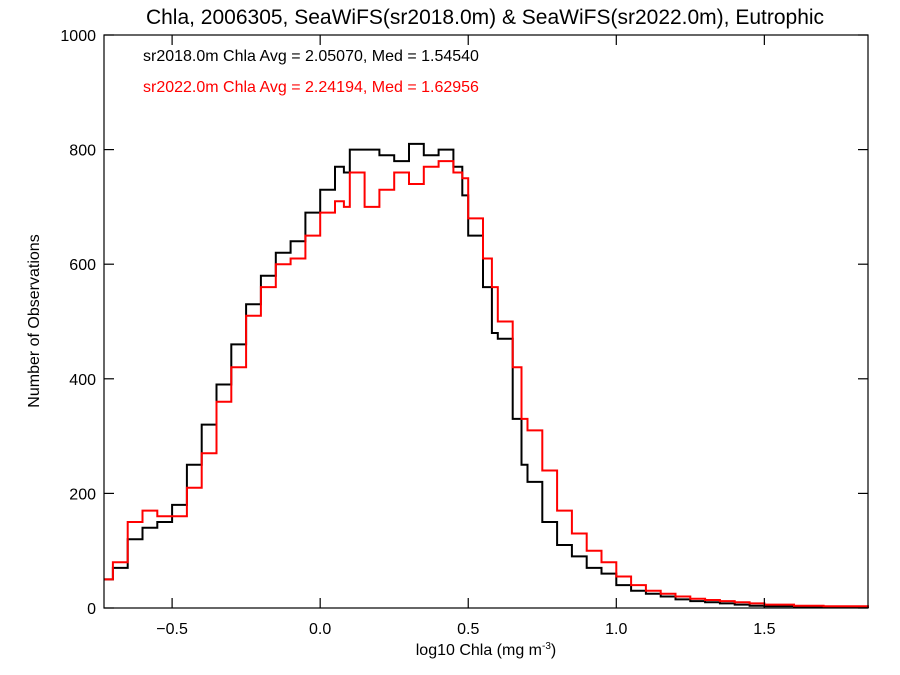 The image size is (900, 675). I want to click on y-tick-label: 600, so click(82, 265).